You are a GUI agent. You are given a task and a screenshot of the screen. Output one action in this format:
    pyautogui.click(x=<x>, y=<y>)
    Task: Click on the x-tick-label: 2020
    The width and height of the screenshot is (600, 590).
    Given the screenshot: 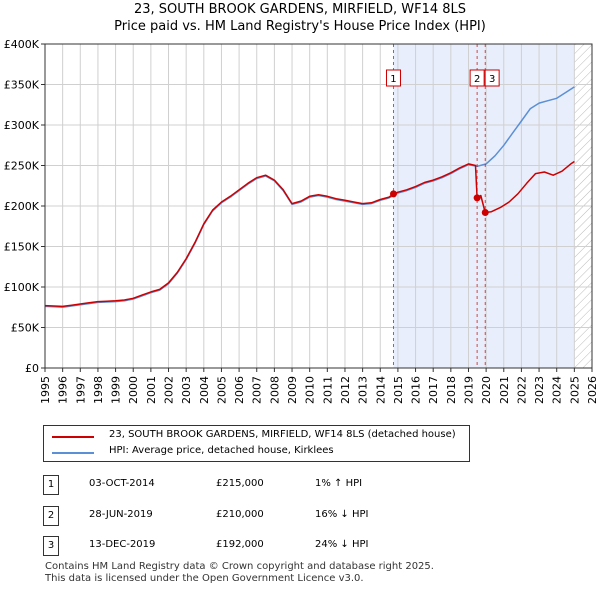 What is the action you would take?
    pyautogui.click(x=486, y=390)
    